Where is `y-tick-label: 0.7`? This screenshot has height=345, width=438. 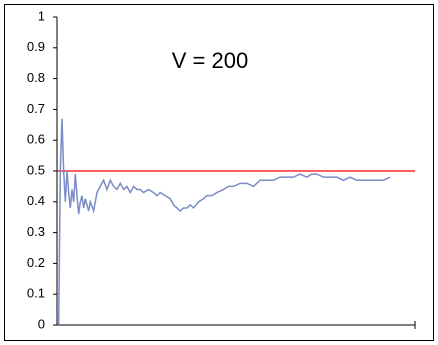
y-tick-label: 0.7 is located at coordinates (36, 108).